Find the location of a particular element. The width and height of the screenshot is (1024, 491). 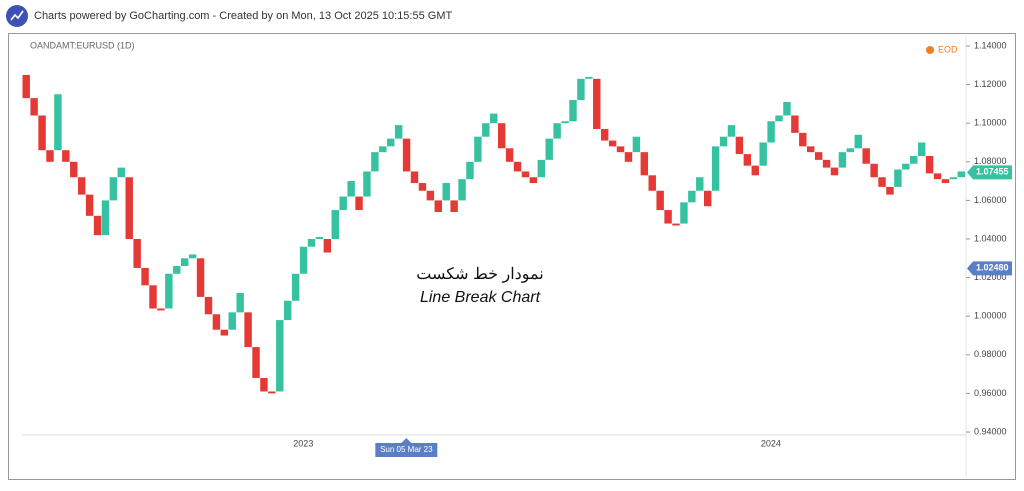

crosshair-x-label: Sun 05 Mar 23 is located at coordinates (406, 449).